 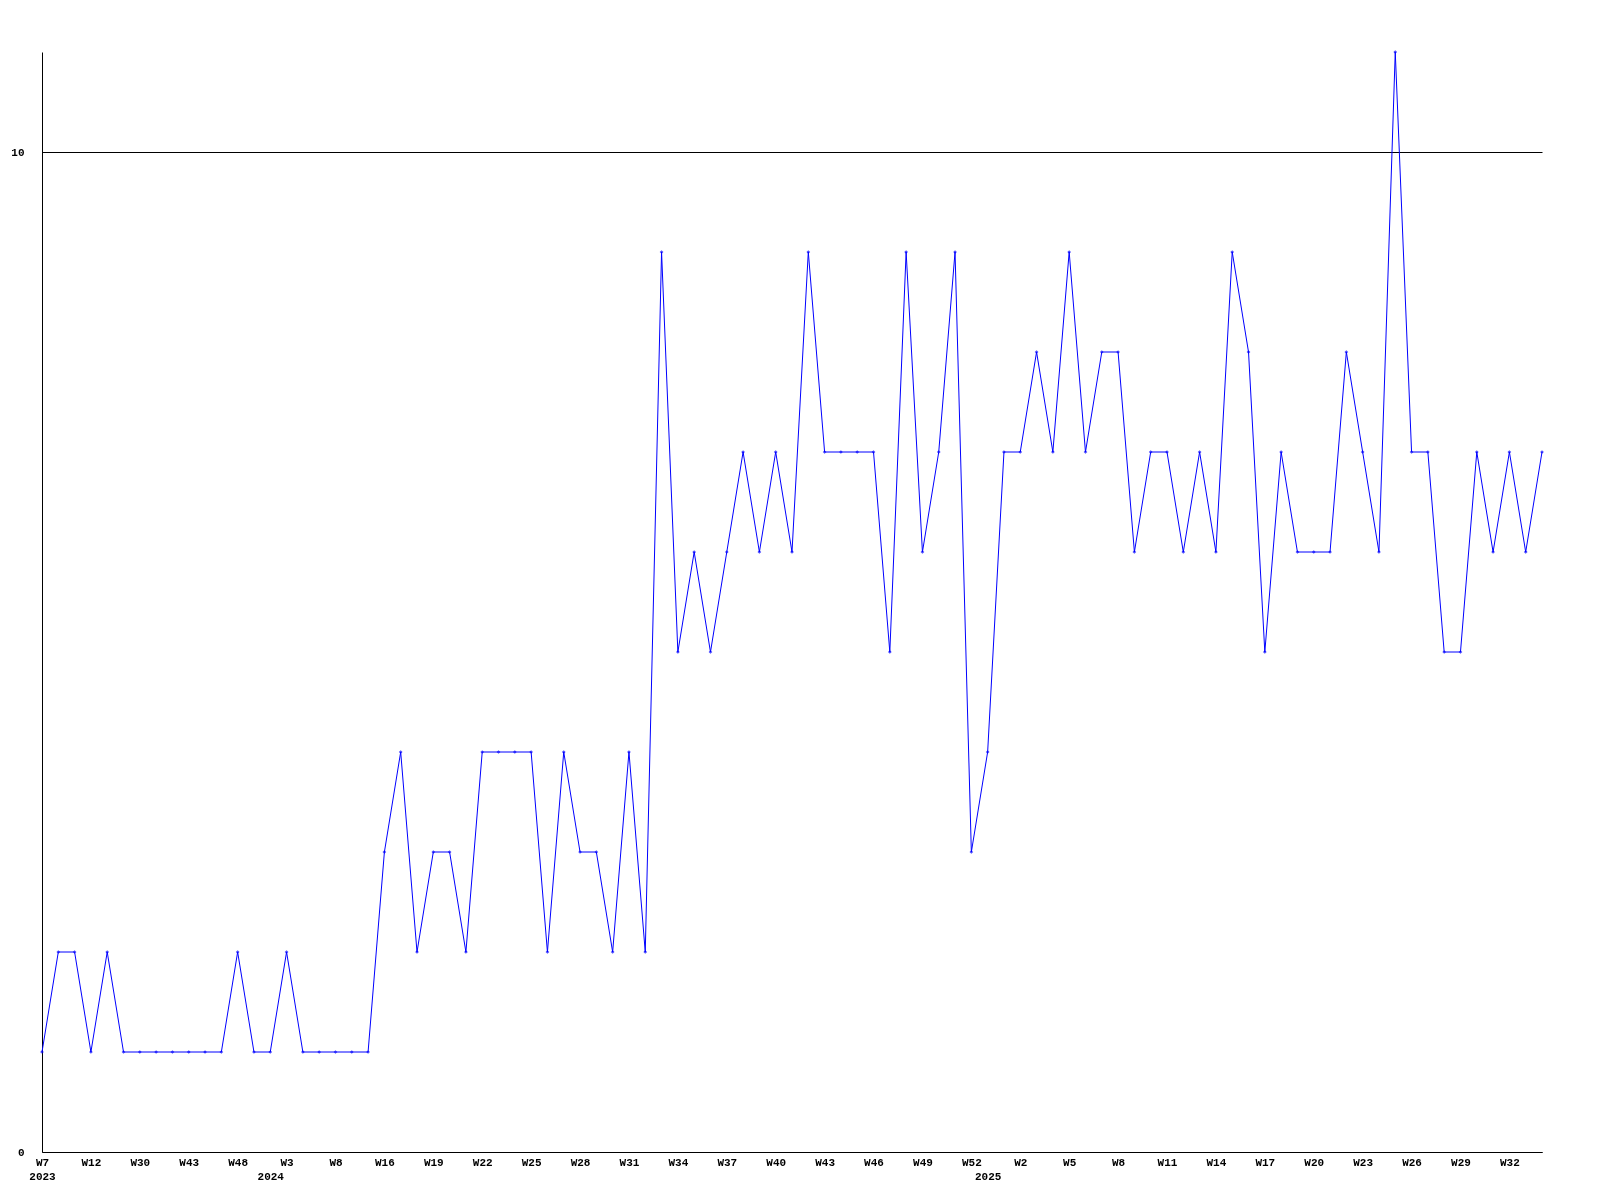 I want to click on x-tick-label: 2025, so click(x=988, y=1176).